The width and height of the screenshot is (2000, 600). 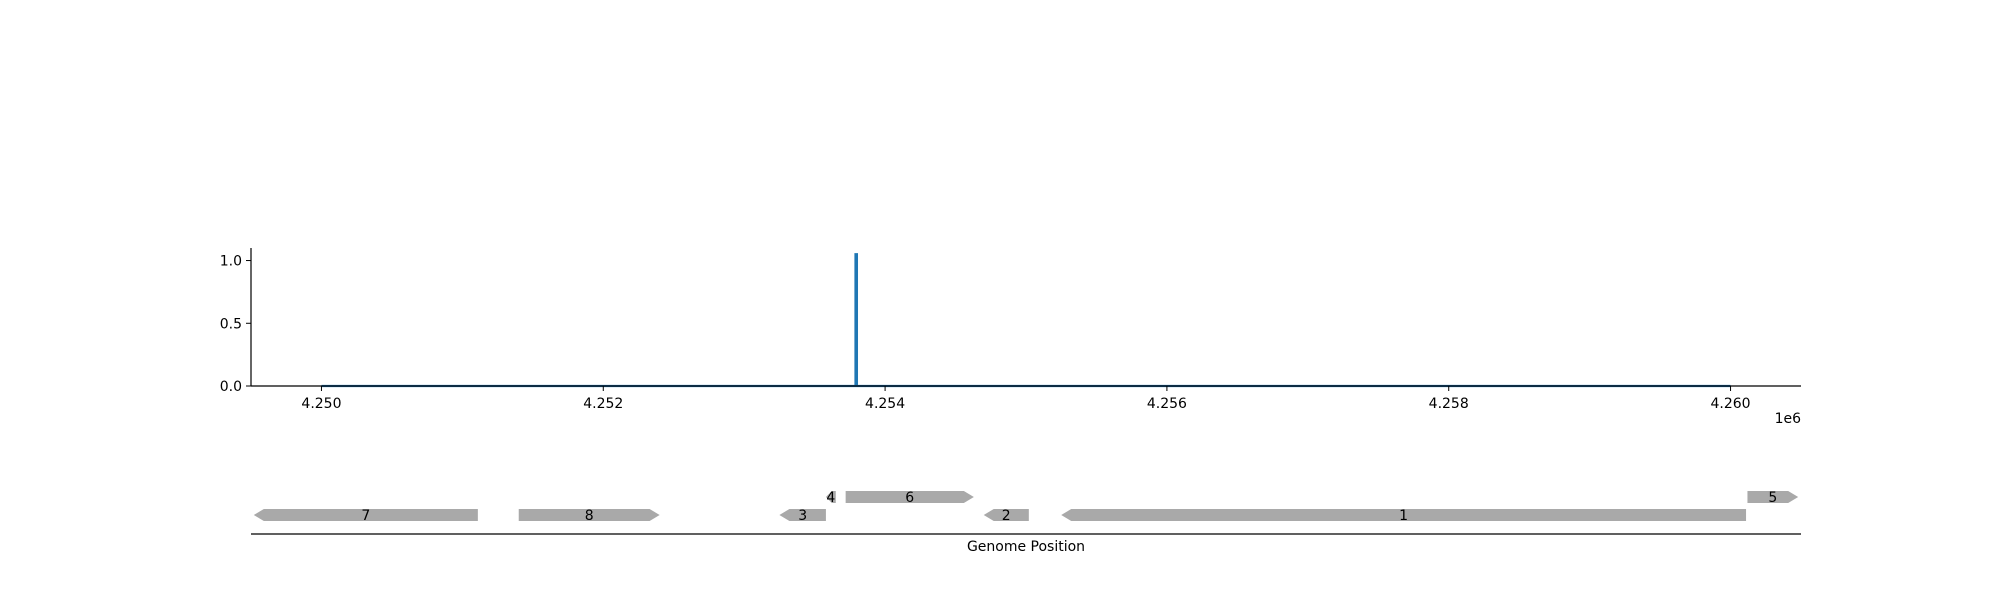 I want to click on x-tick-label: 4.258, so click(x=1449, y=404).